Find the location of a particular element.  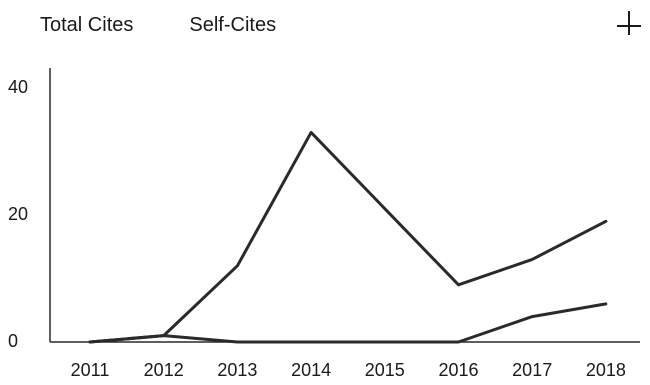

x-tick-label: 2017 is located at coordinates (532, 370).